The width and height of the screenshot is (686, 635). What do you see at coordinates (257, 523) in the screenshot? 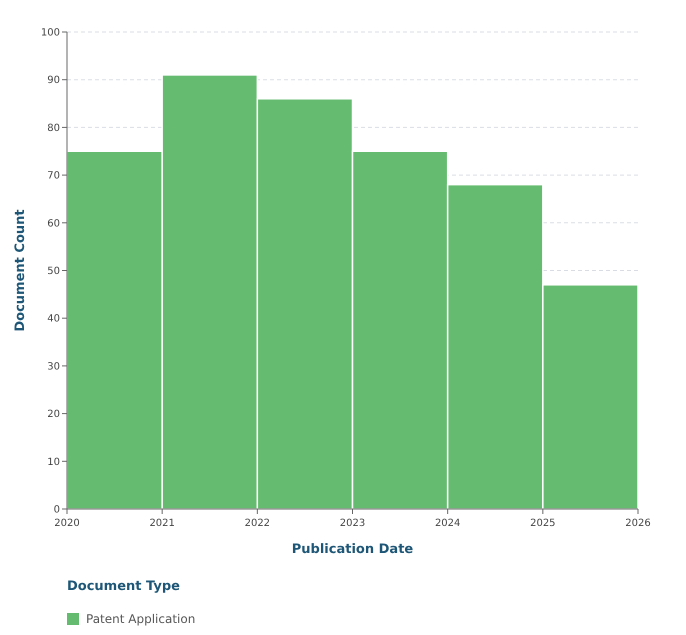
I see `x-tick-label: 2022` at bounding box center [257, 523].